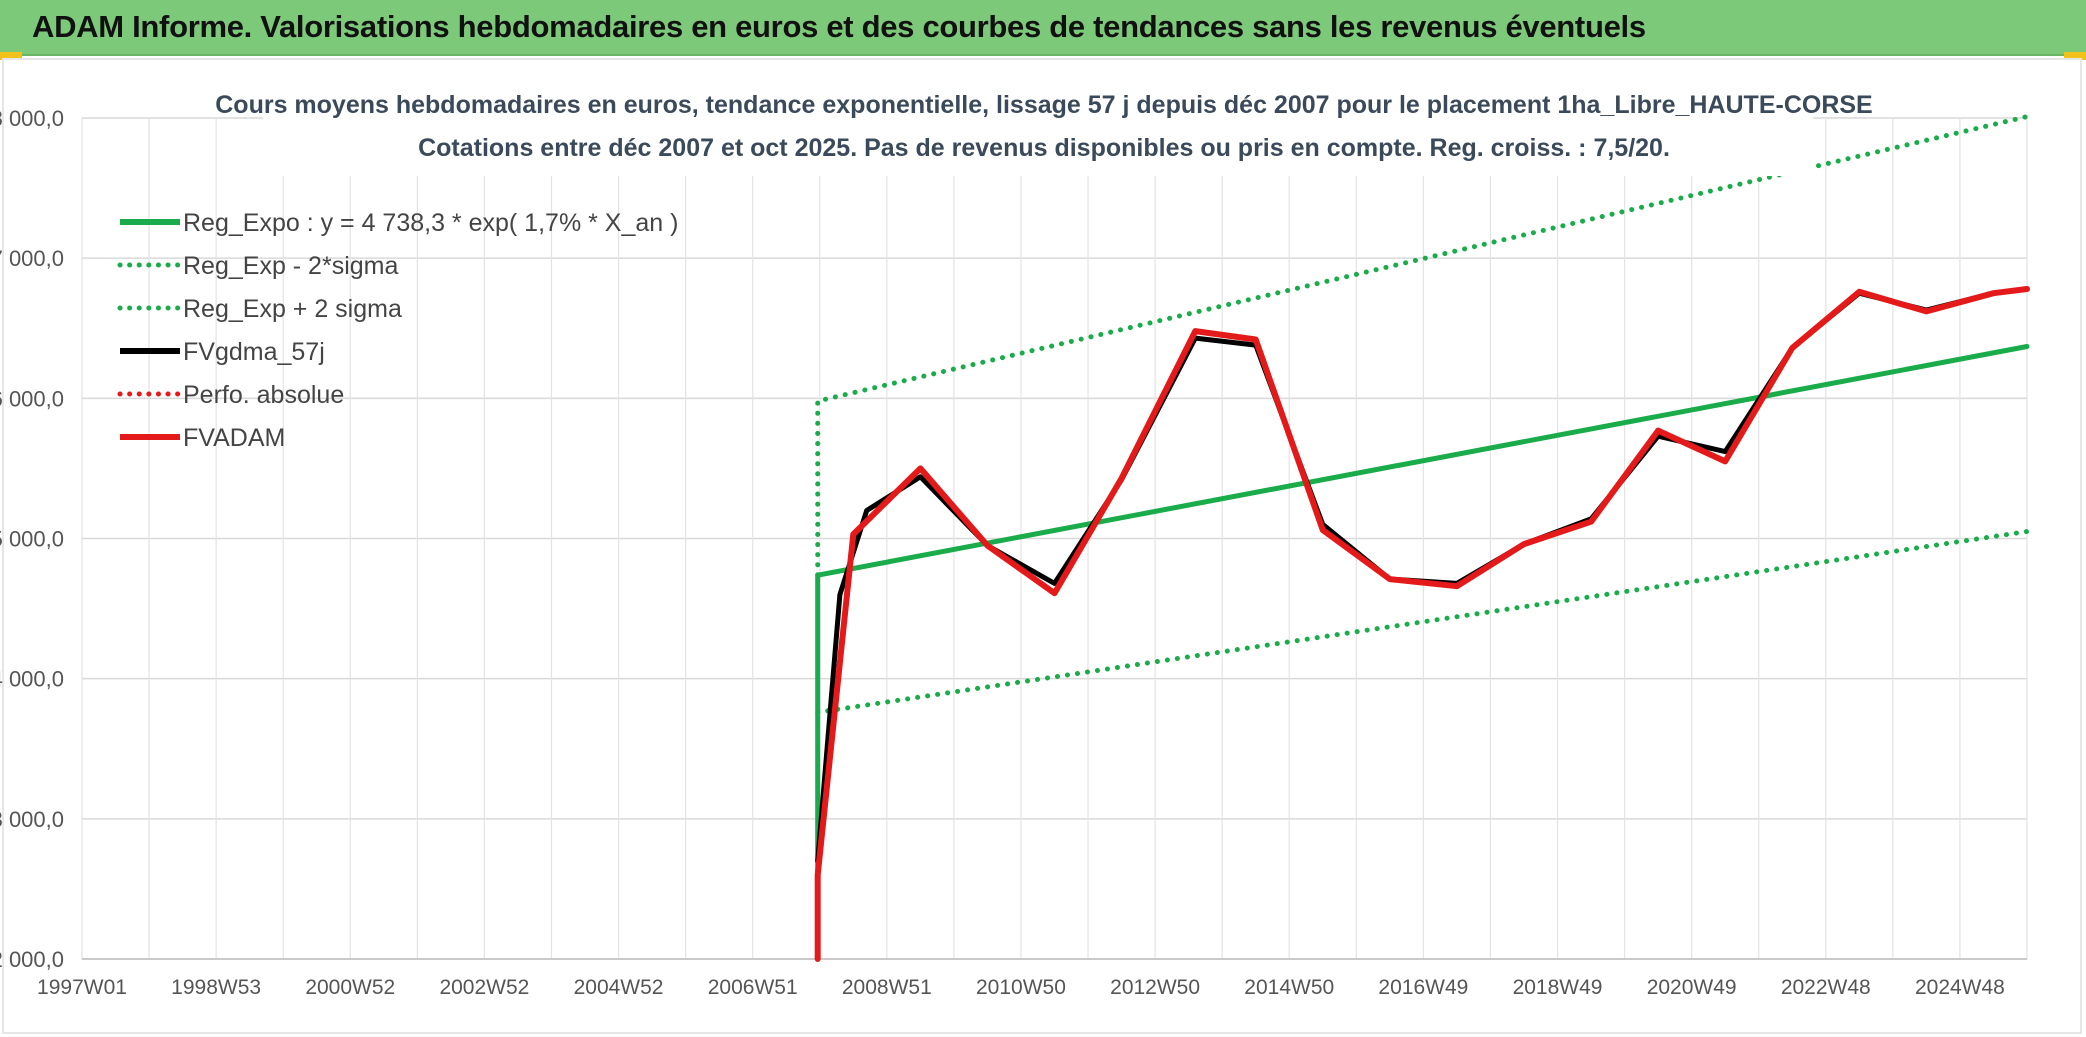  I want to click on legend-label: Reg_Exp - 2*sigma, so click(290, 266).